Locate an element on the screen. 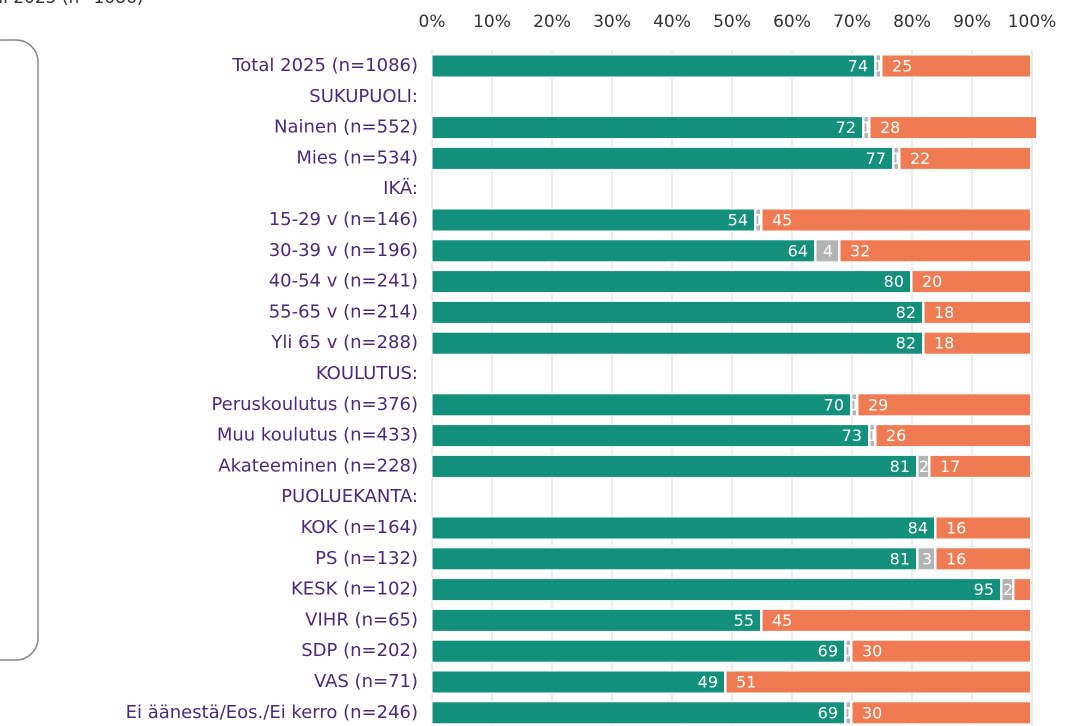 This screenshot has width=1087, height=726. value-label: 84 is located at coordinates (918, 528).